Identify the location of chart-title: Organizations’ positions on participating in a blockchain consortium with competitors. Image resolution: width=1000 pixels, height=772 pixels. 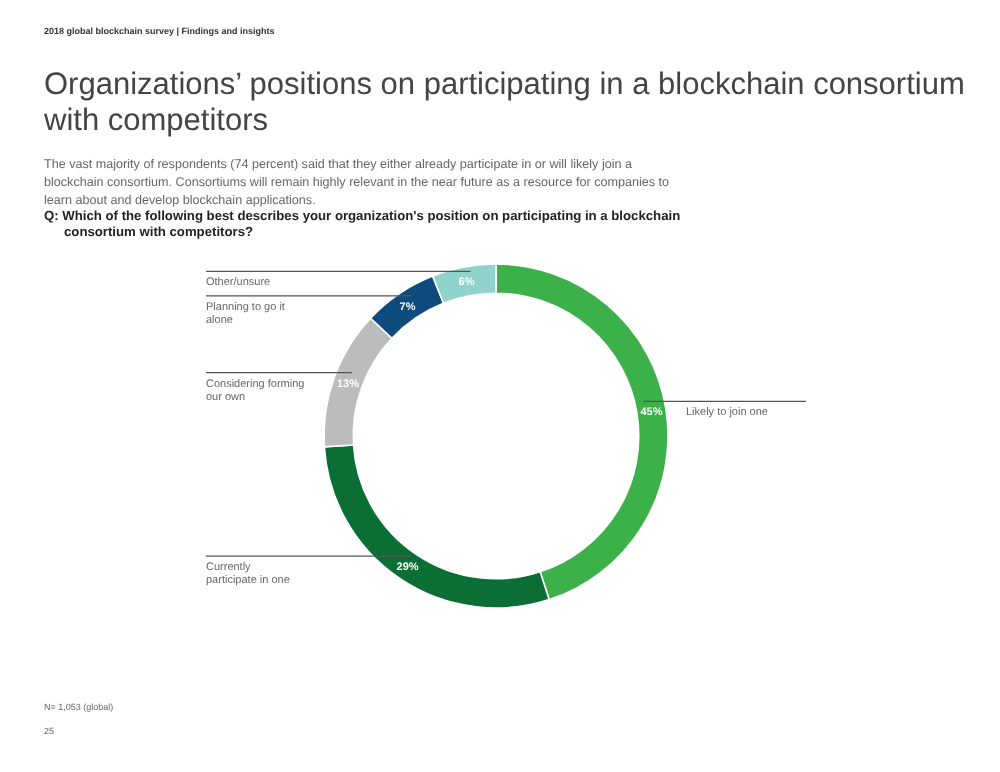
(503, 103).